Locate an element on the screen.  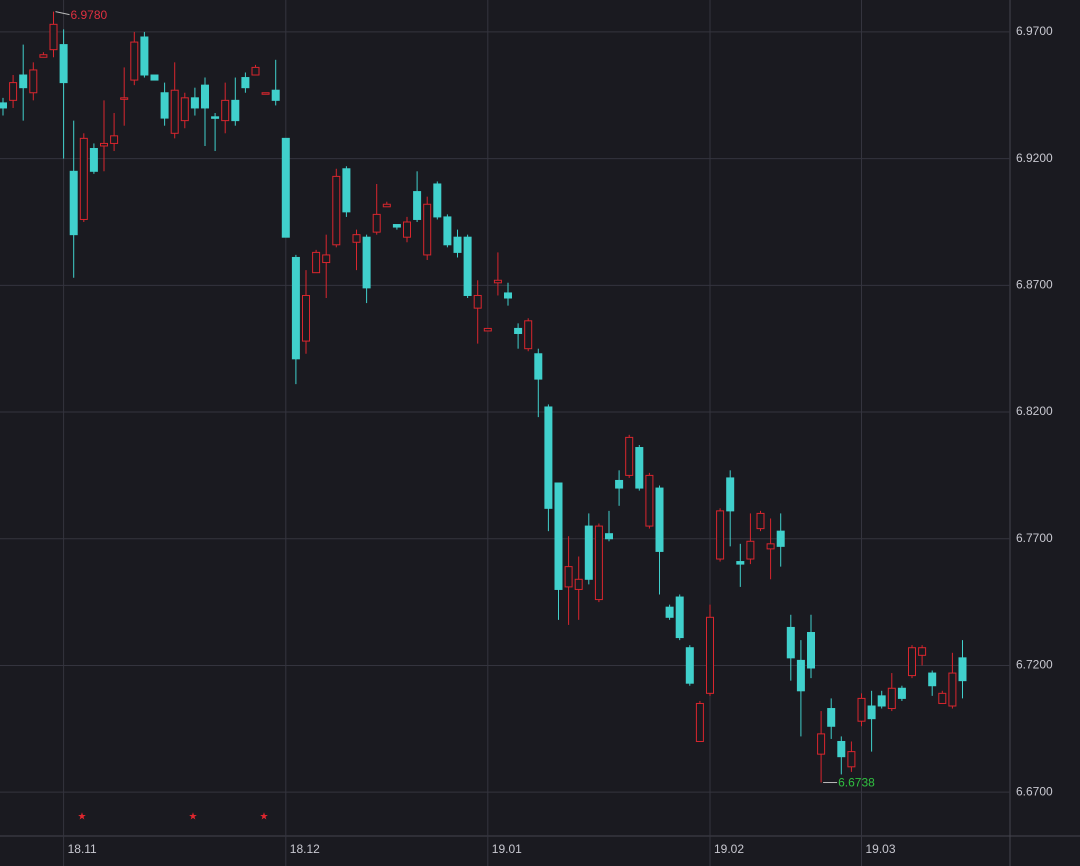
y-tick-label: 6.8200 is located at coordinates (1034, 411).